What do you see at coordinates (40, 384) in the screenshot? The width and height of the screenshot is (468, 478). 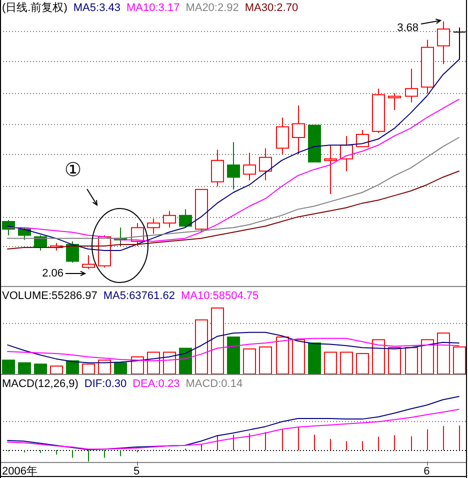 I see `title: MACD(12,26,9)` at bounding box center [40, 384].